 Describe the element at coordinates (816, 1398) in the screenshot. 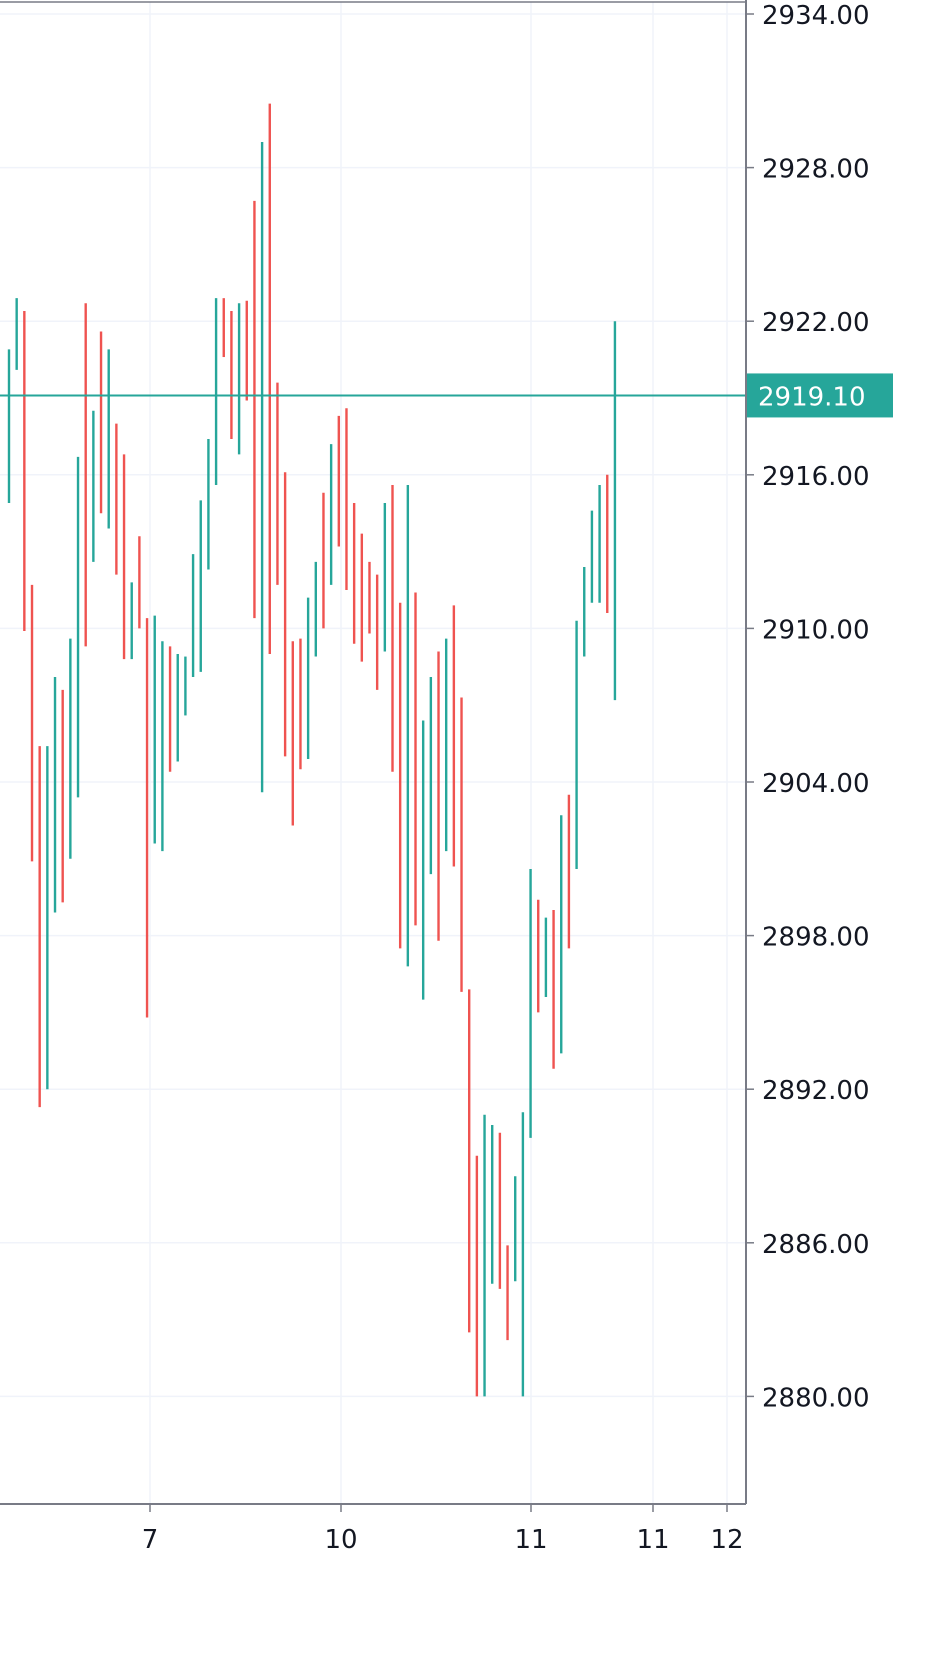

I see `y-tick-label: 2880.00` at that location.